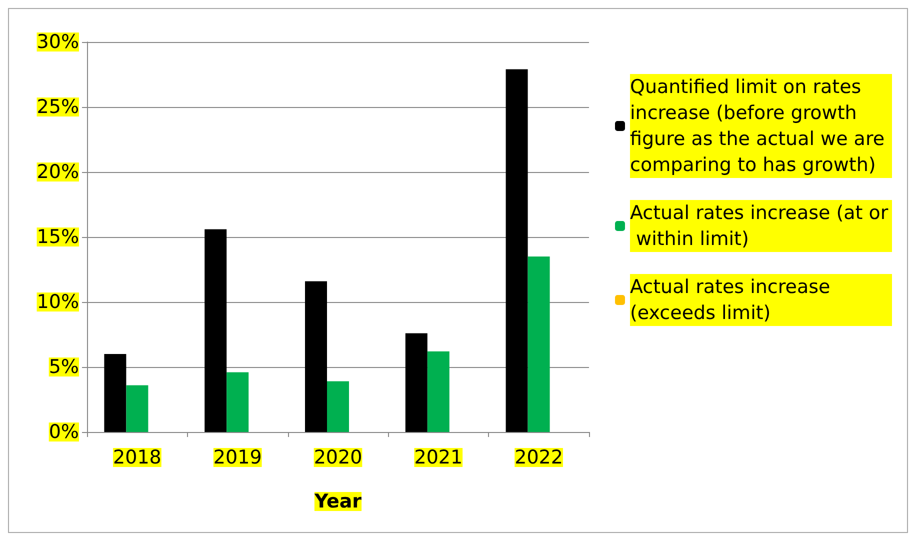 The image size is (917, 541). I want to click on x-tick-label: 2018, so click(137, 457).